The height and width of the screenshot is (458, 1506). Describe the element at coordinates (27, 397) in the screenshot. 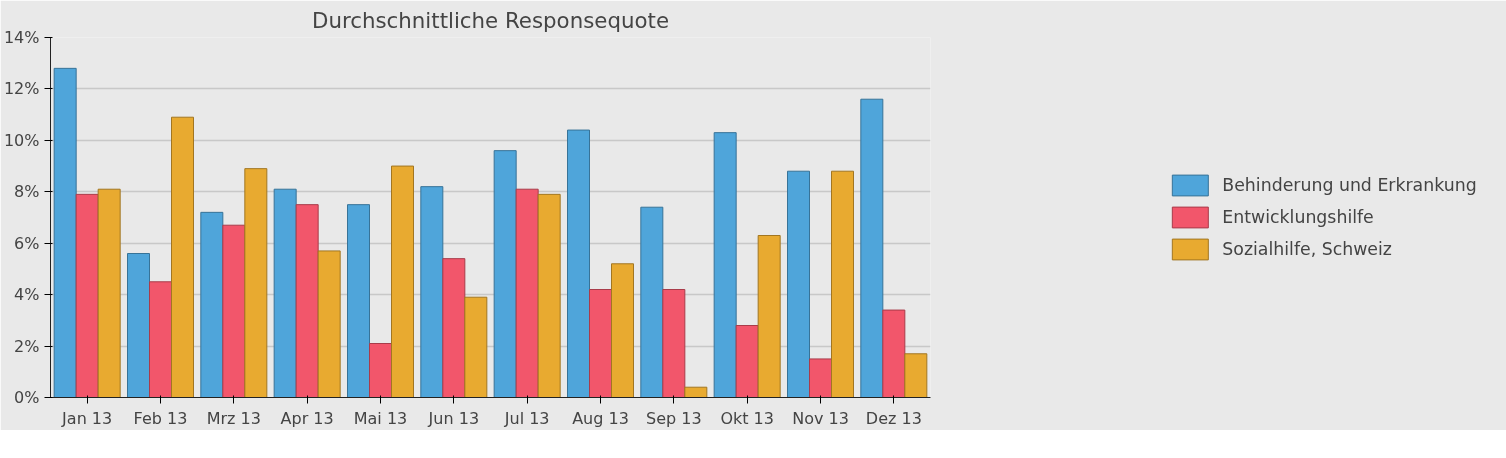

I see `y-tick-label: 0%` at that location.